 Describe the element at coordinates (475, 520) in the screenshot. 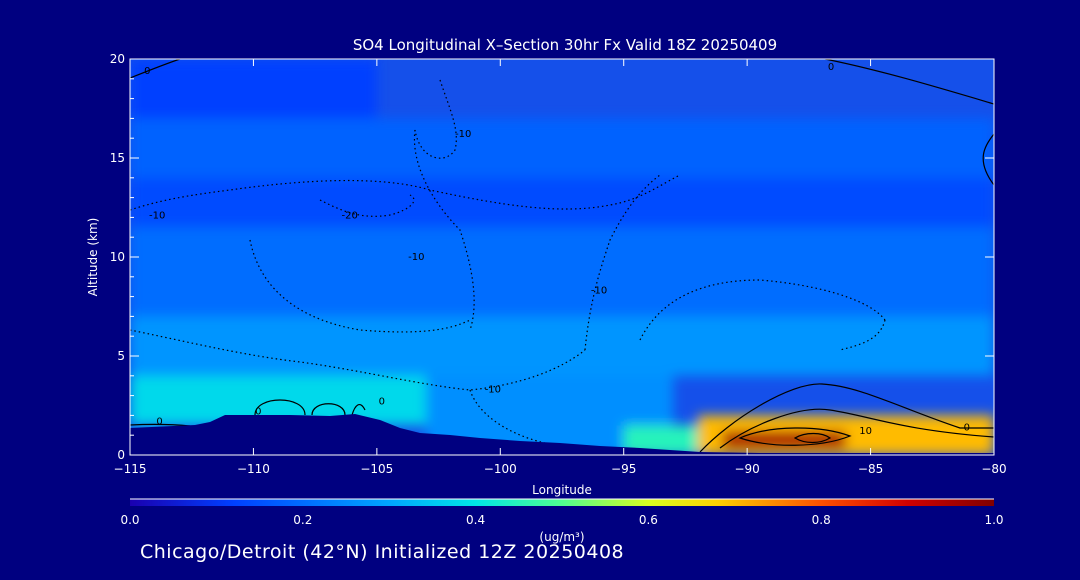

I see `colorbar-tick-label-2: 0.4` at that location.